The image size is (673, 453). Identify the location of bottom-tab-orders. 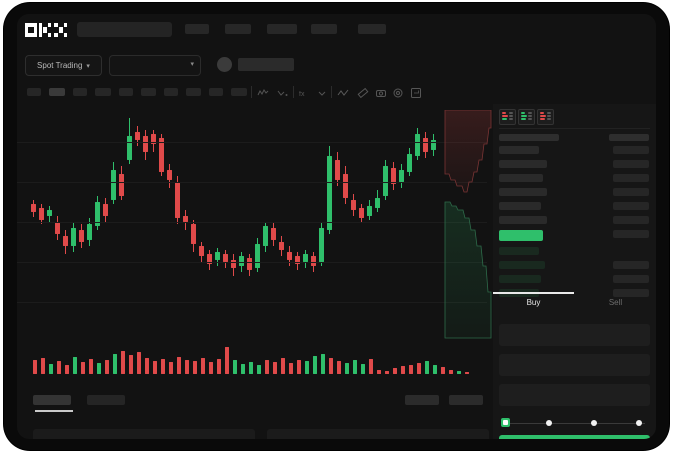
(52, 400).